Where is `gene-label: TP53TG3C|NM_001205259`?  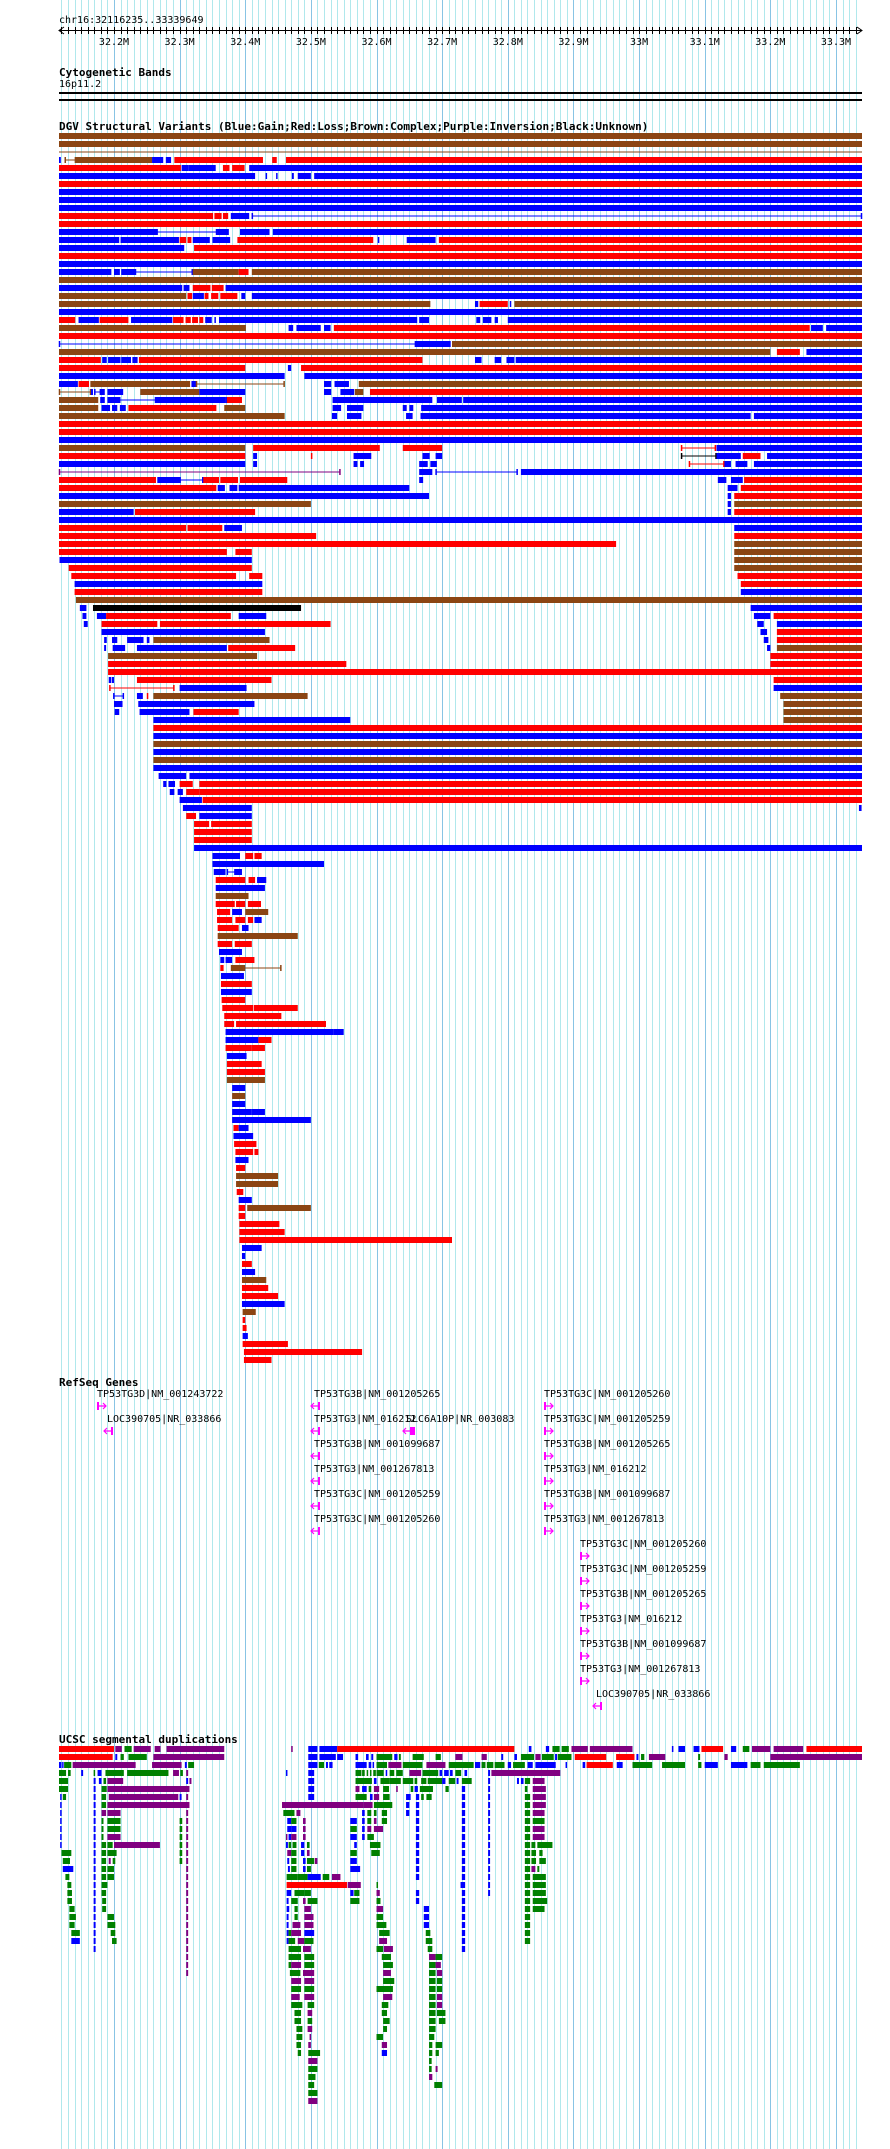
gene-label: TP53TG3C|NM_001205259 is located at coordinates (643, 1569).